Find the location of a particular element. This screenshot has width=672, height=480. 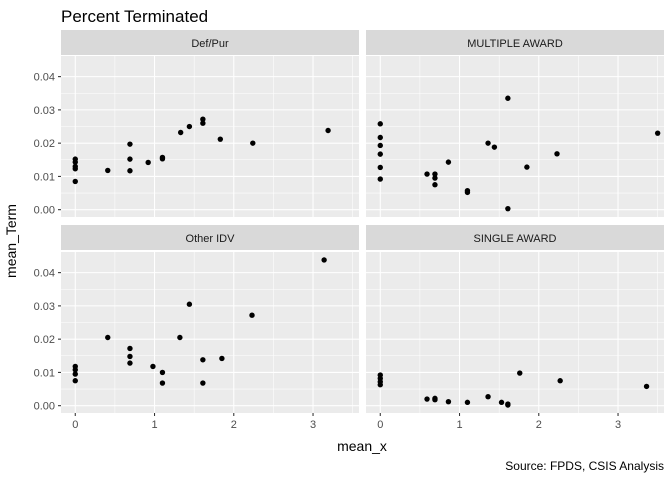

facet-strip-label: Other IDV is located at coordinates (211, 239).